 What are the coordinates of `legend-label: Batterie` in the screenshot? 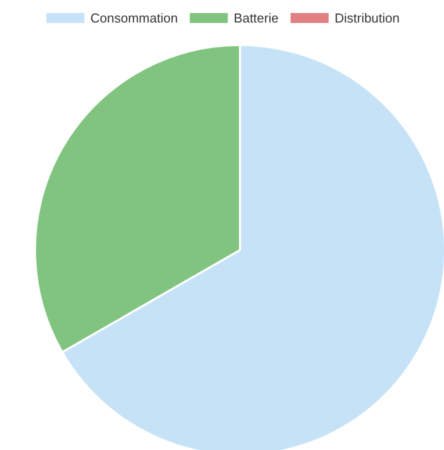 It's located at (256, 18).